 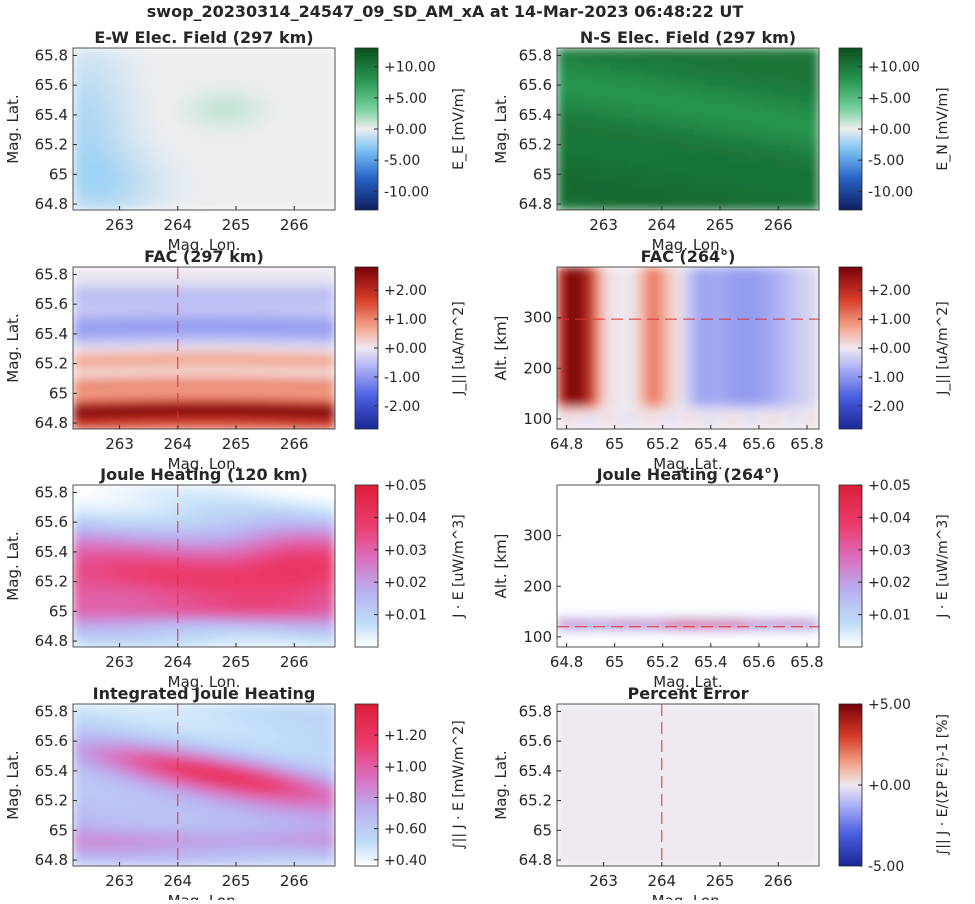 What do you see at coordinates (405, 349) in the screenshot?
I see `colorbar-tick-label: +0.00` at bounding box center [405, 349].